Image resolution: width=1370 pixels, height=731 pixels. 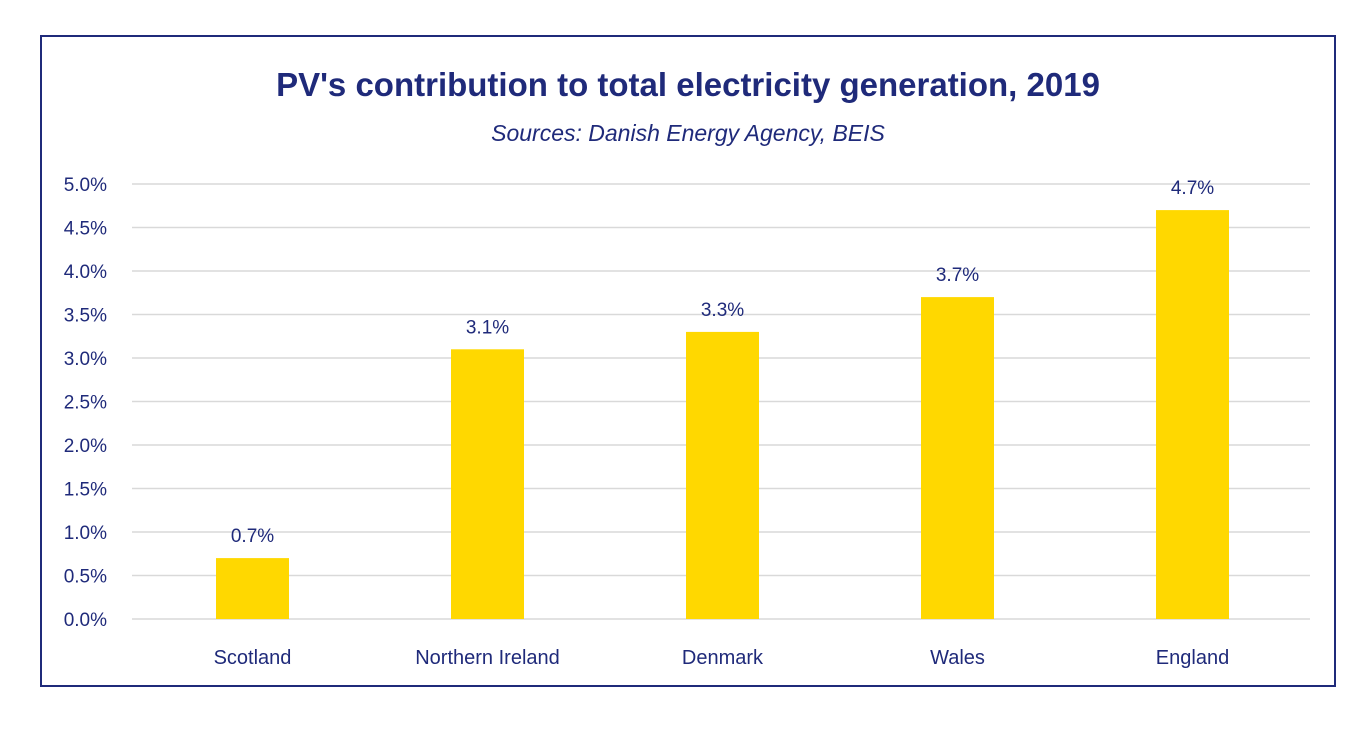 I want to click on y-tick-label: 1.5%, so click(x=85, y=490).